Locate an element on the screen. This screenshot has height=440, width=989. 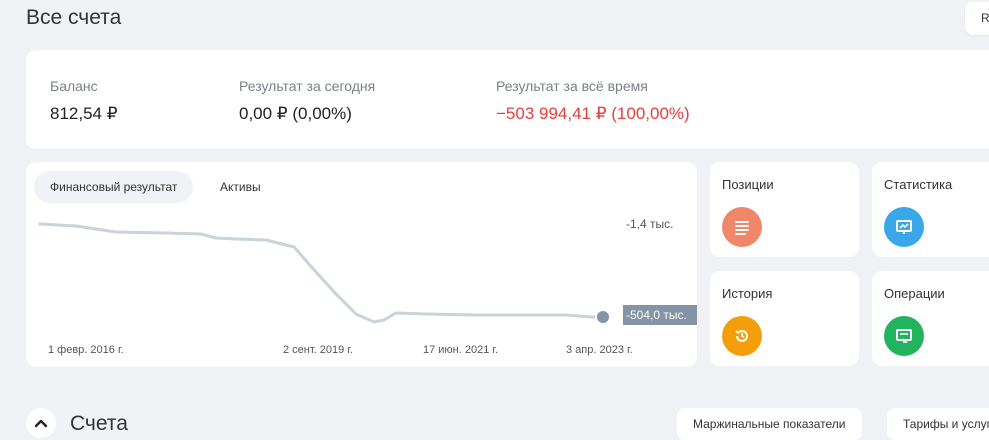
x-tick-label: 2 сент. 2019 г. is located at coordinates (318, 350).